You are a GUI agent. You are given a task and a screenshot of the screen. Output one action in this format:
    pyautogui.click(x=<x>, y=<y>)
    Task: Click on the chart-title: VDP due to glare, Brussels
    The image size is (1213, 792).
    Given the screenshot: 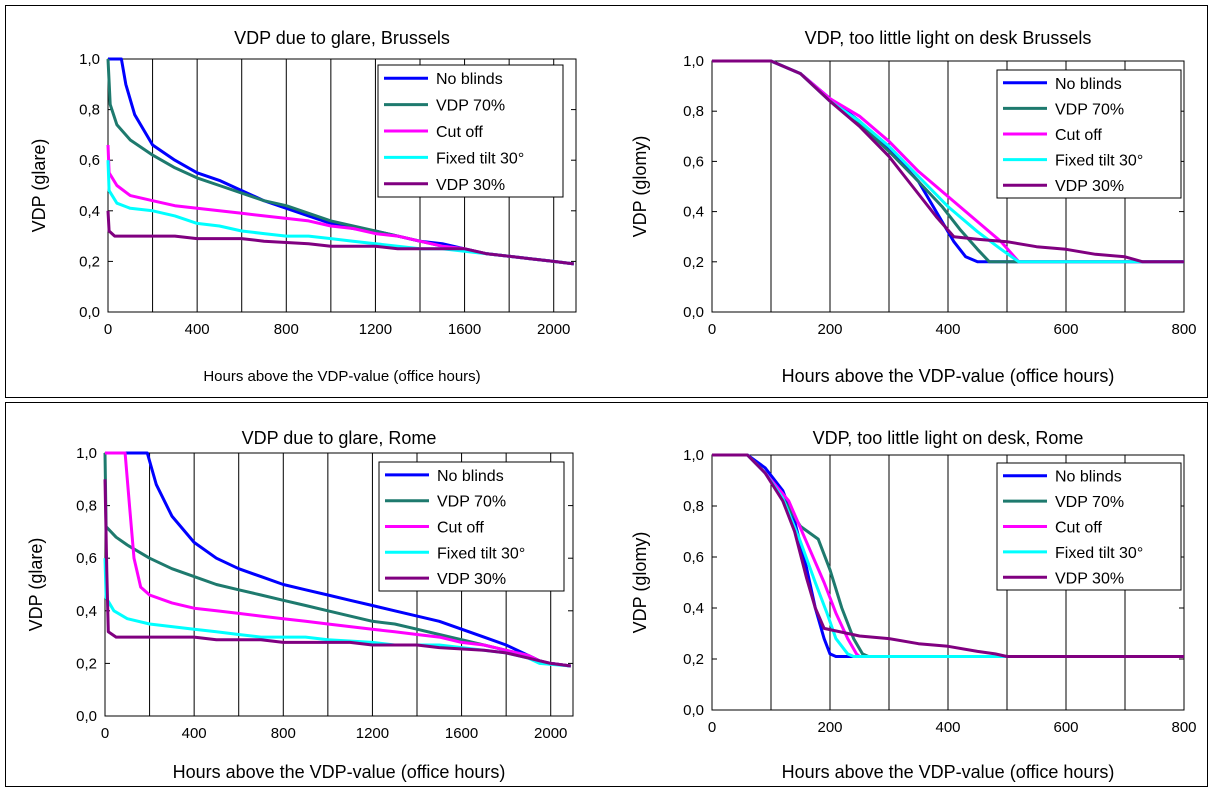 What is the action you would take?
    pyautogui.click(x=342, y=38)
    